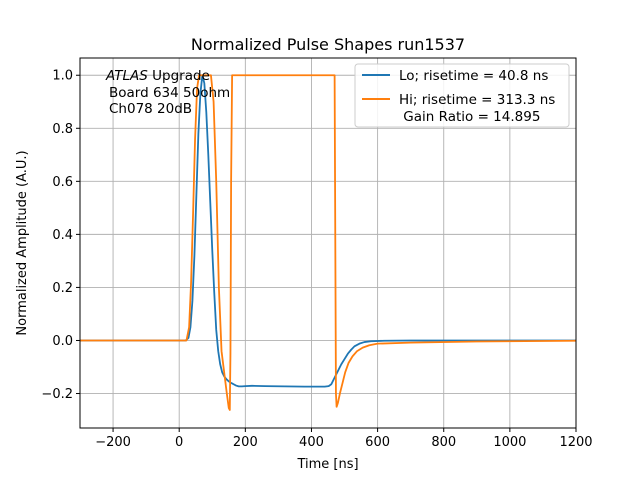 This screenshot has width=640, height=480. I want to click on y-tick-label: 0.8, so click(62, 129).